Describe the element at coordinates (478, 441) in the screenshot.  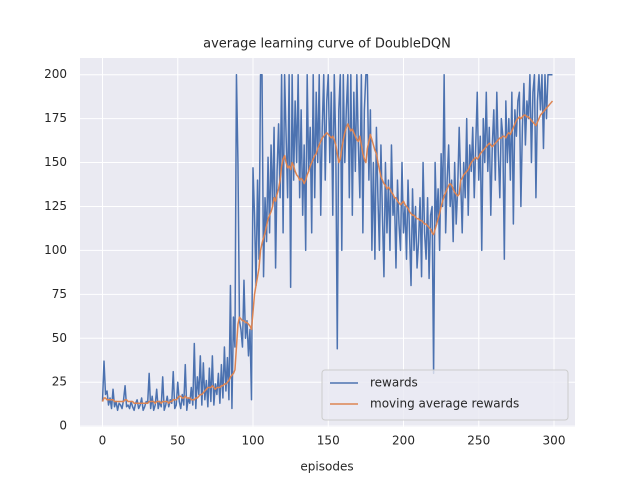
I see `x-tick-label: 250` at that location.